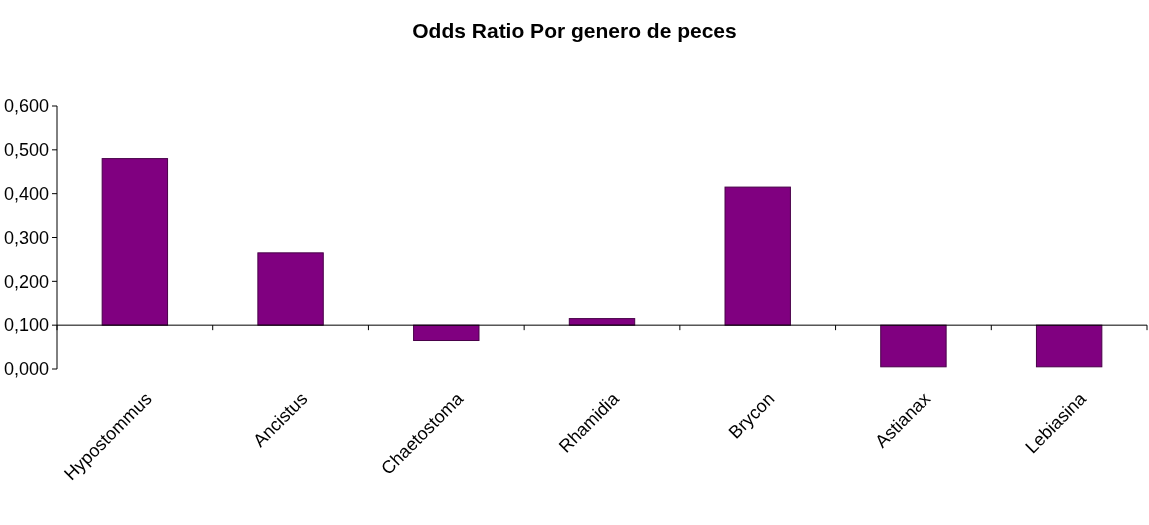  I want to click on y-tick-label: 0,000, so click(26, 369).